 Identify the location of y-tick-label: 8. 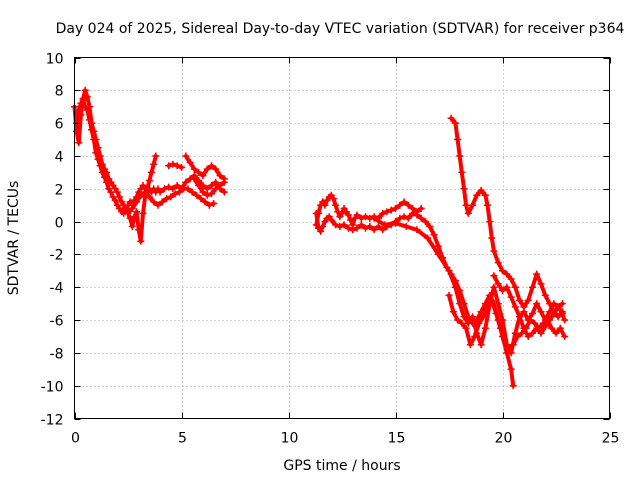
(59, 92).